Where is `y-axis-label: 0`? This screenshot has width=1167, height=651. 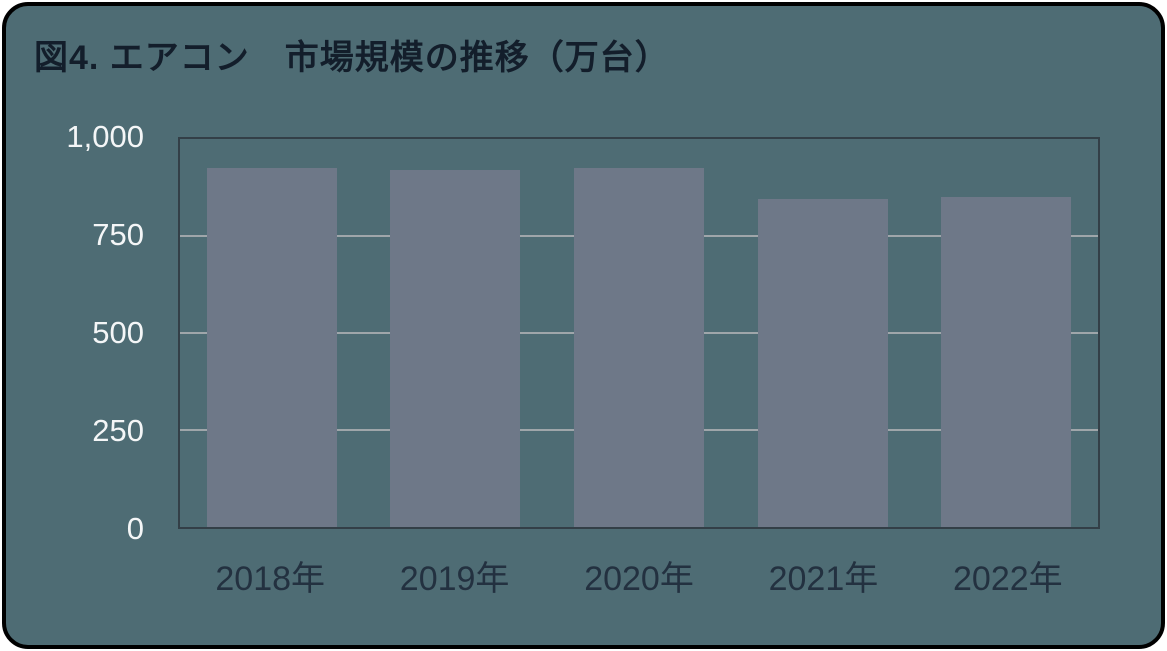 y-axis-label: 0 is located at coordinates (135, 528).